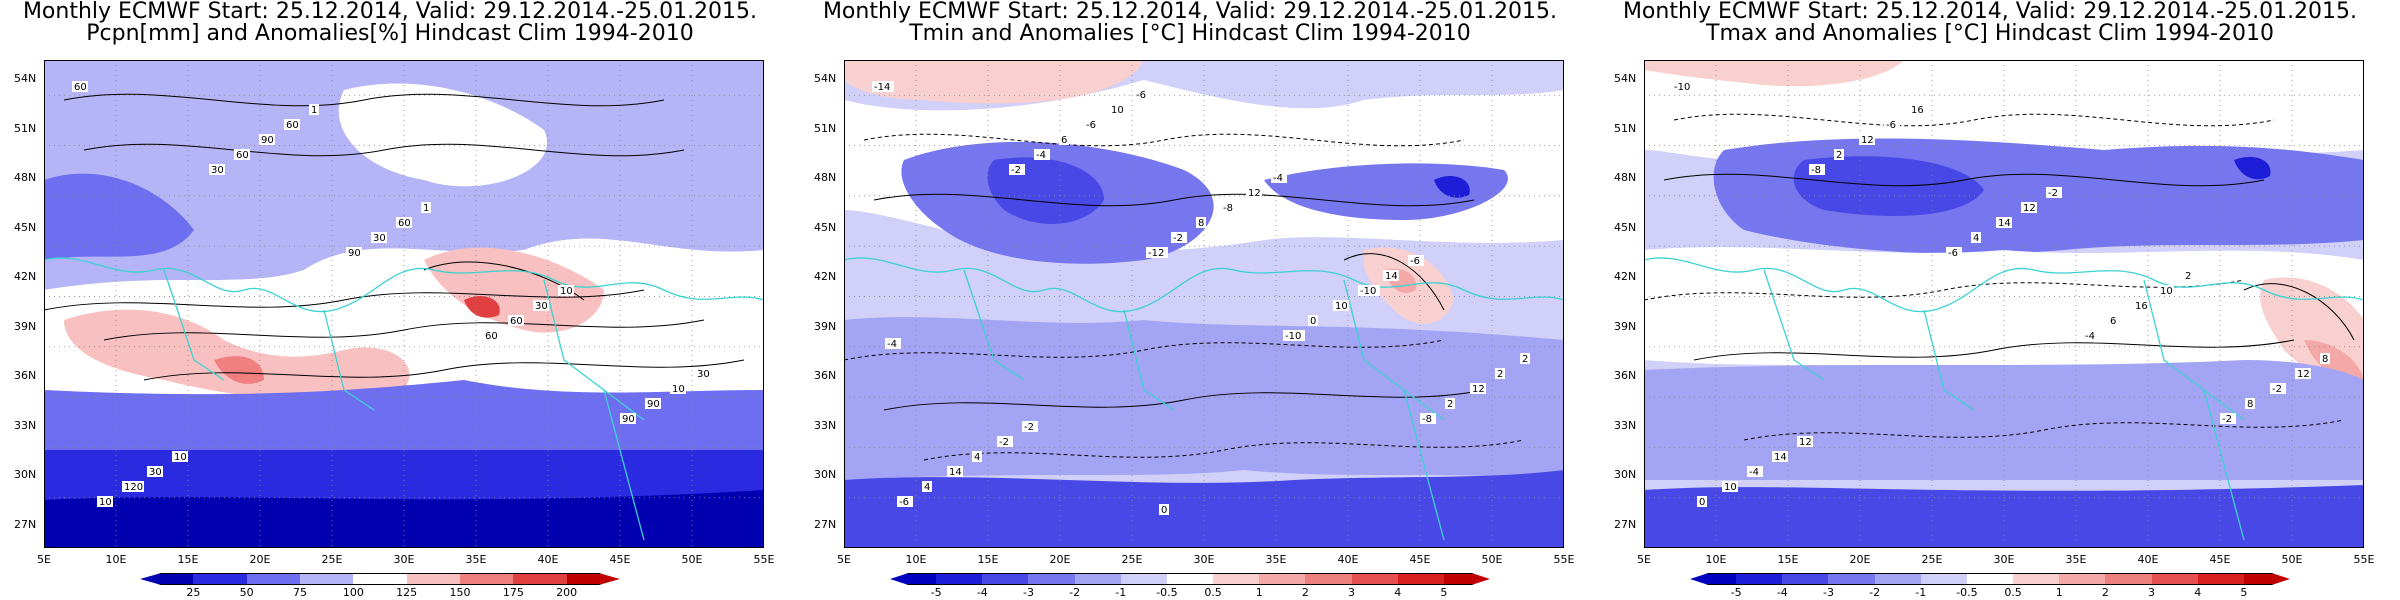 Image resolution: width=2400 pixels, height=600 pixels. I want to click on contour-label: -12, so click(1156, 253).